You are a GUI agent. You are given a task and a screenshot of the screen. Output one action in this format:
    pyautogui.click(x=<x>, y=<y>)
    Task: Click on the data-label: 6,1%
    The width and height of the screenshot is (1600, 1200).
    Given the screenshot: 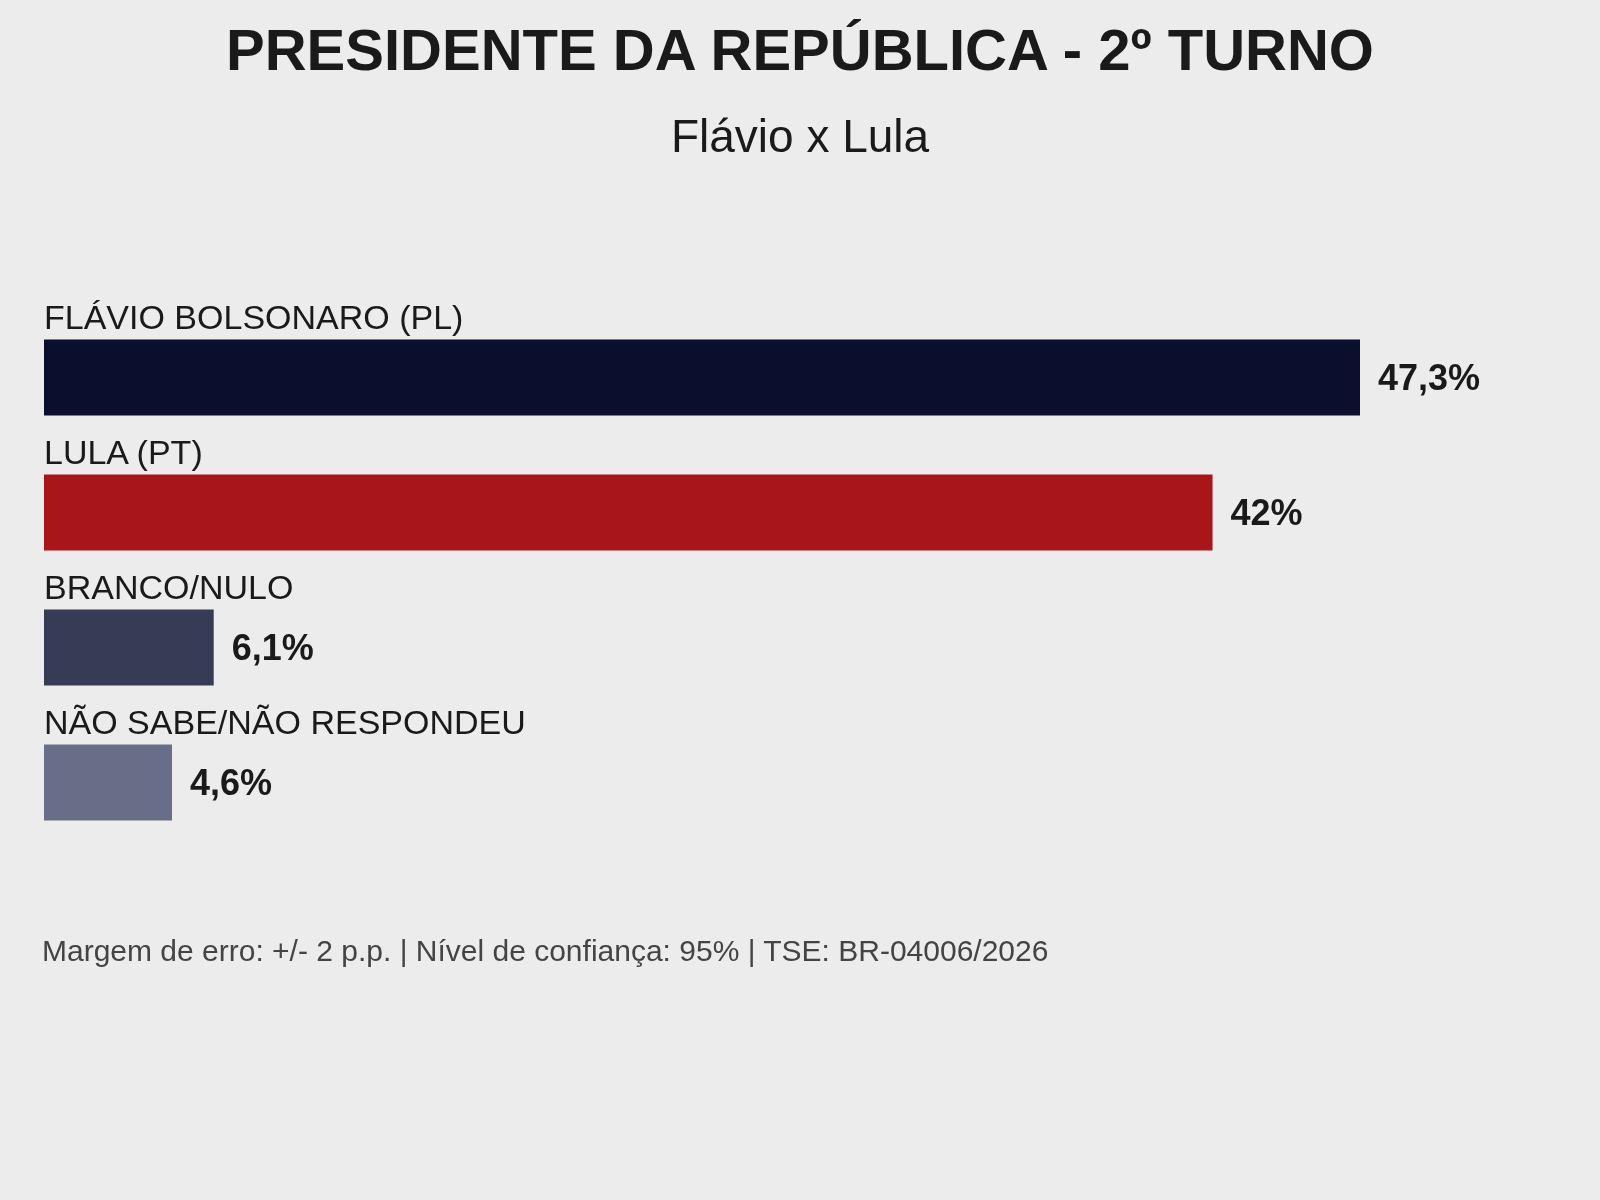 What is the action you would take?
    pyautogui.click(x=272, y=647)
    